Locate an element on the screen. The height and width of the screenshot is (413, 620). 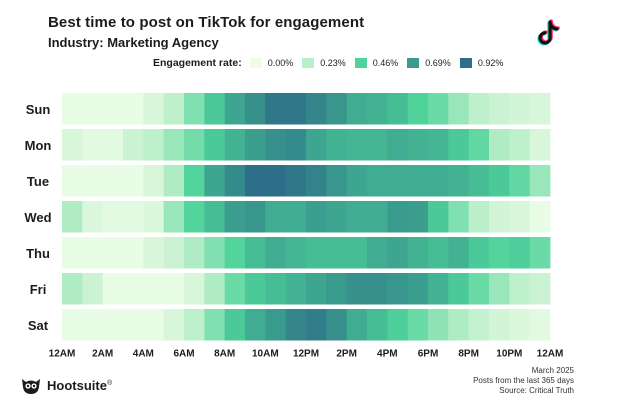
row-label-mon: Mon is located at coordinates (38, 145).